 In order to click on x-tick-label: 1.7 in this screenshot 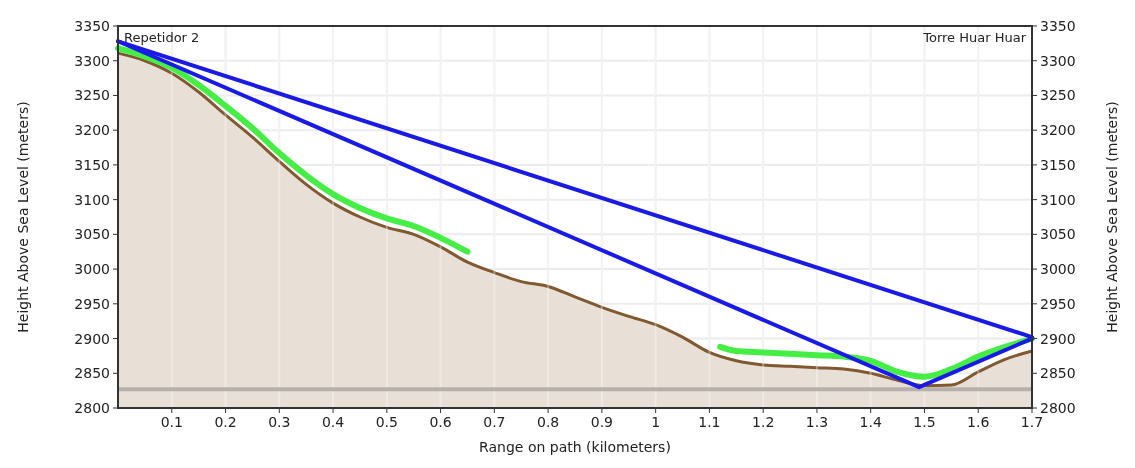, I will do `click(1032, 422)`.